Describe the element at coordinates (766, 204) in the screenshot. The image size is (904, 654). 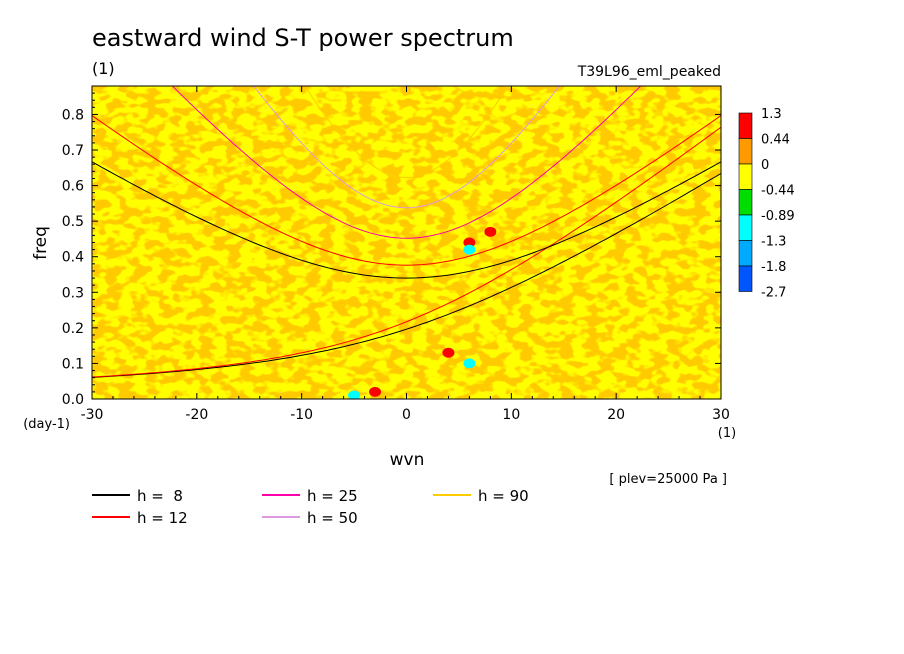
I see `colorbar: 1.3 0.44 0 -0.44 -0.89 -1.3 -1.8 -2.7` at that location.